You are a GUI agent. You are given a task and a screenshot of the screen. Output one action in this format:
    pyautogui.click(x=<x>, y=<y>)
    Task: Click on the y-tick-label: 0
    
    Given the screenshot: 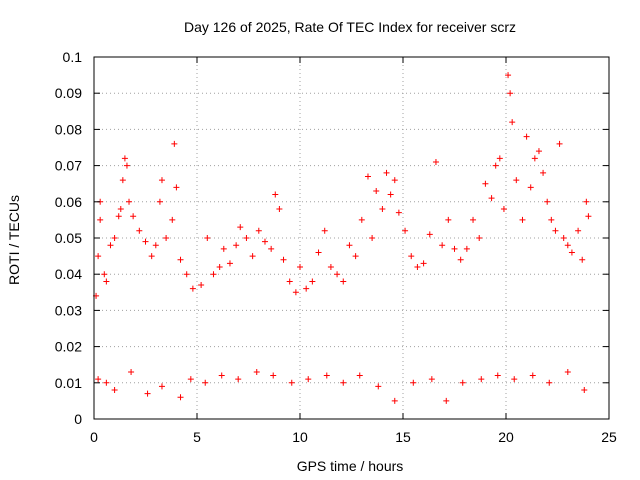 What is the action you would take?
    pyautogui.click(x=78, y=419)
    